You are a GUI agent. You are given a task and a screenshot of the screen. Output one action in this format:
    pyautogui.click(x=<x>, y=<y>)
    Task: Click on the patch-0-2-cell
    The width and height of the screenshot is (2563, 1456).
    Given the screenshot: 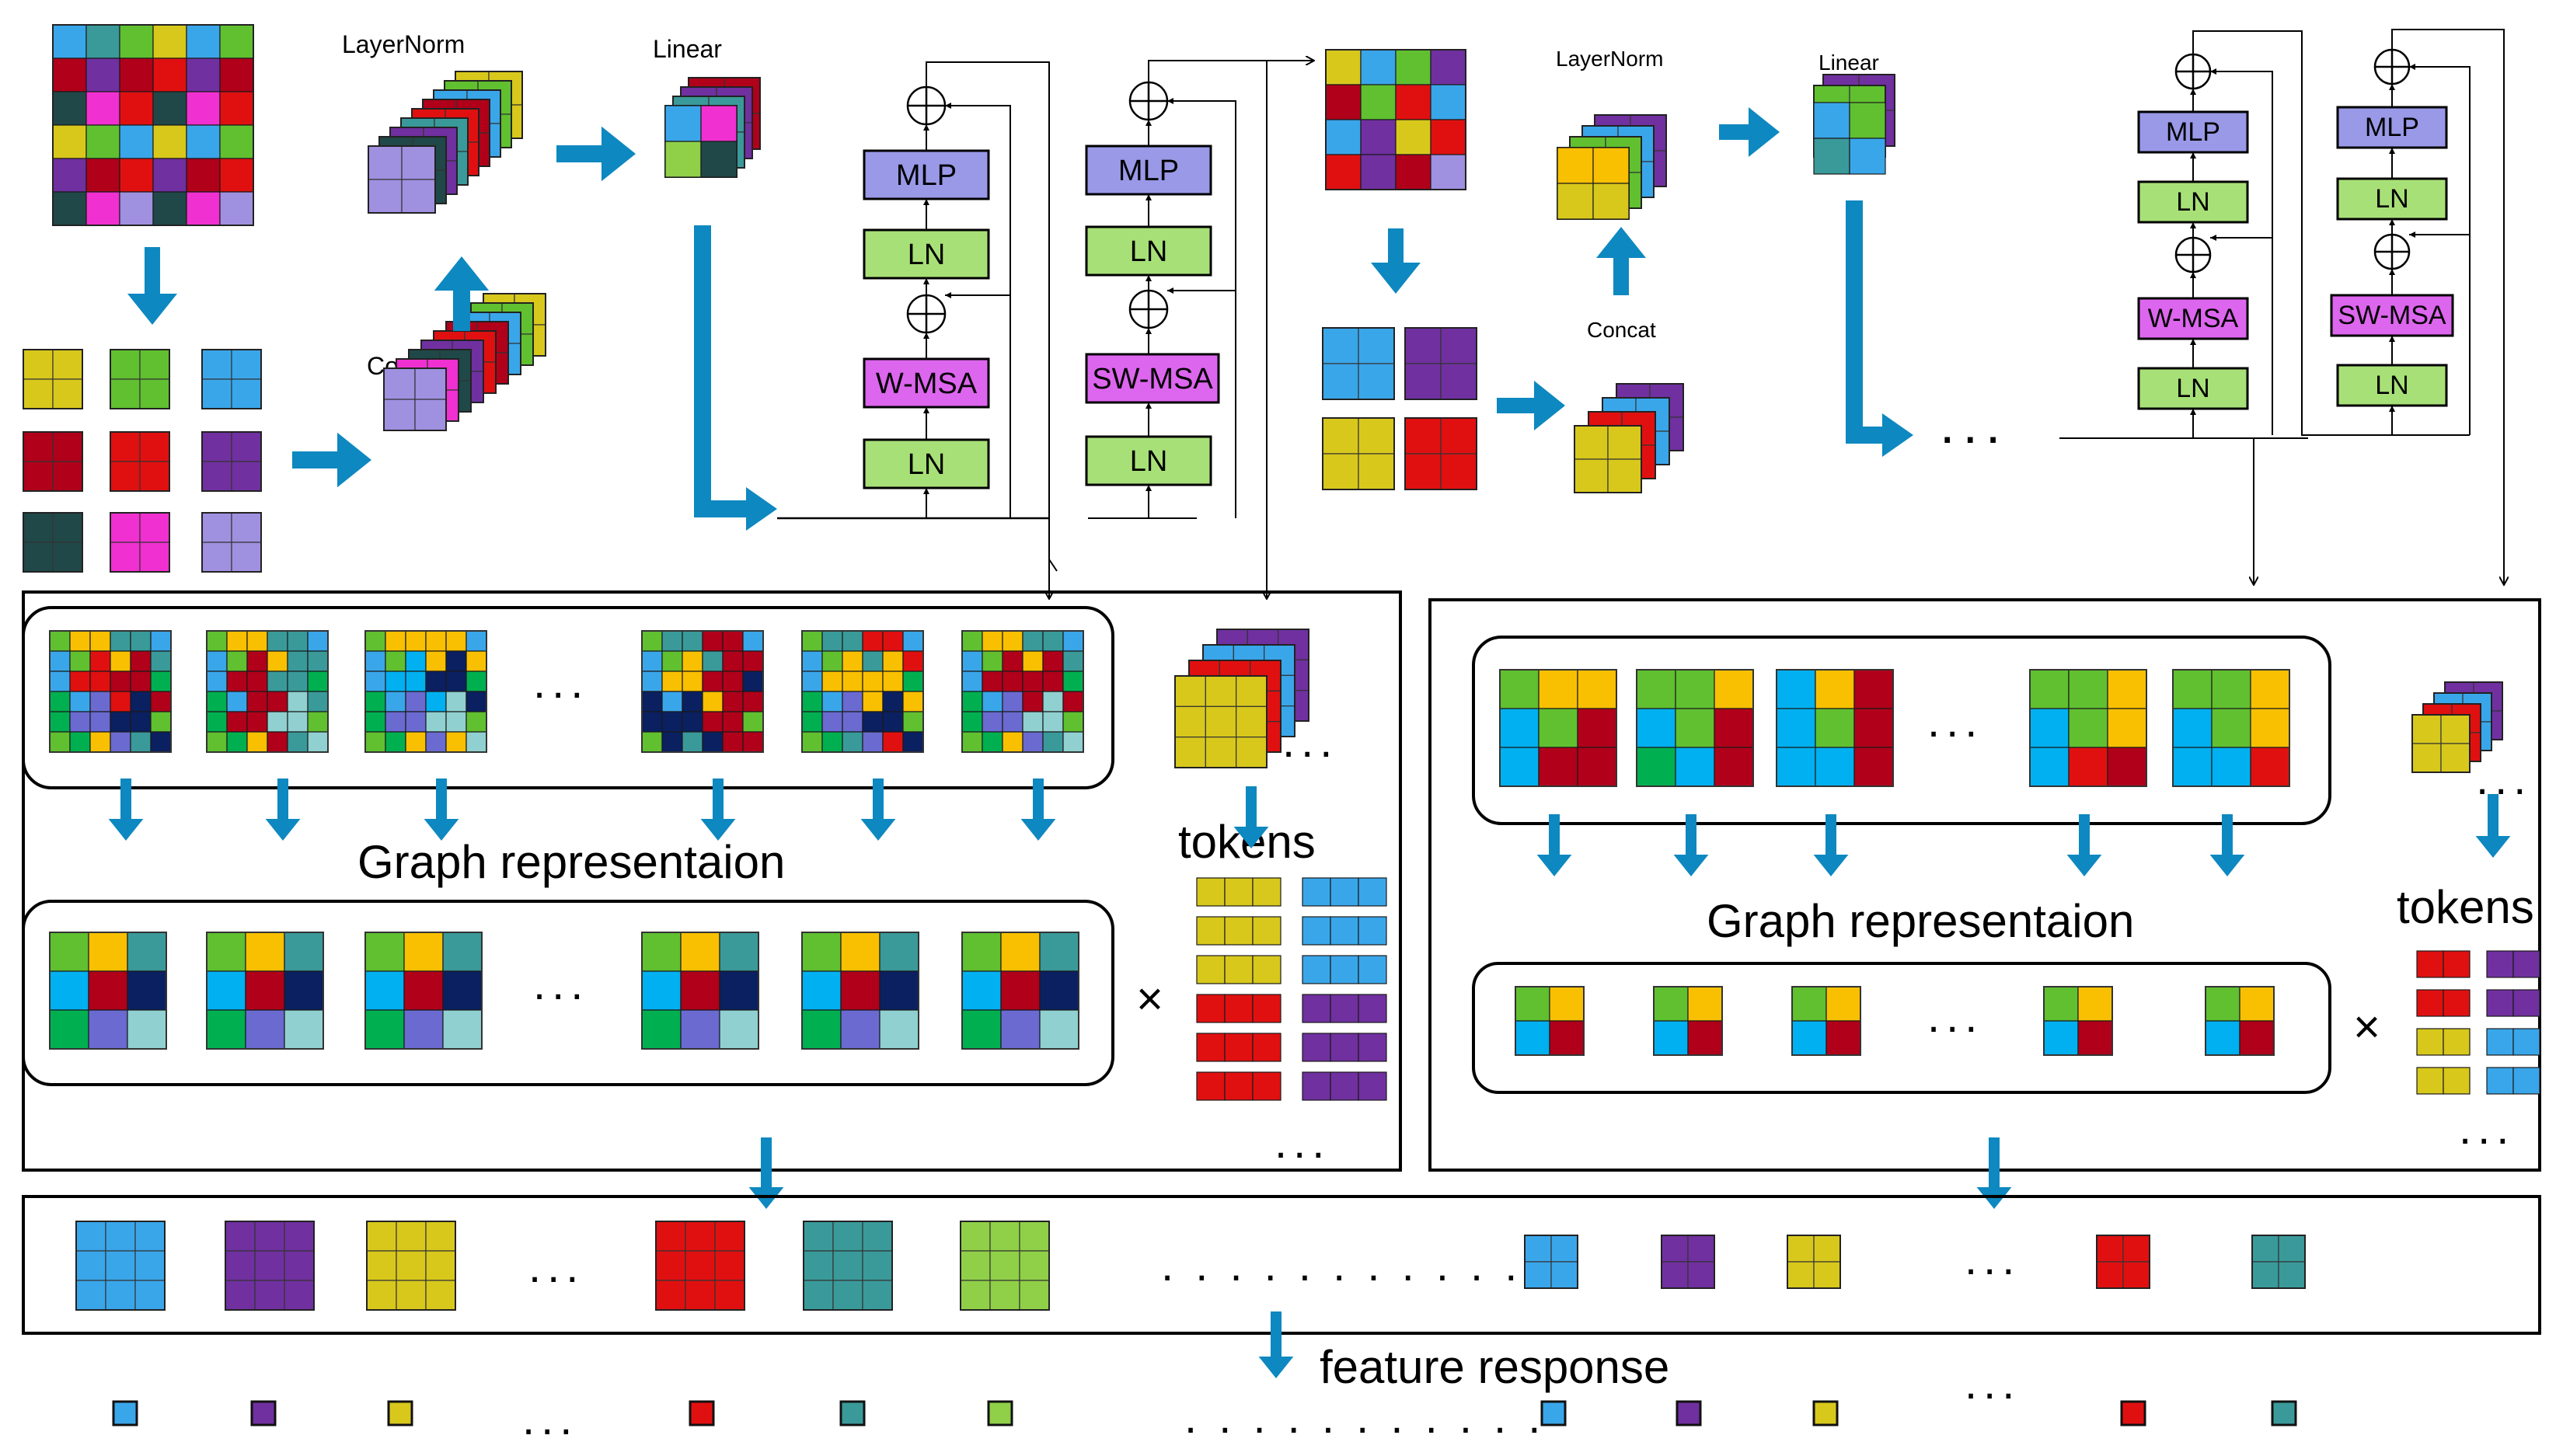 What is the action you would take?
    pyautogui.click(x=246, y=394)
    